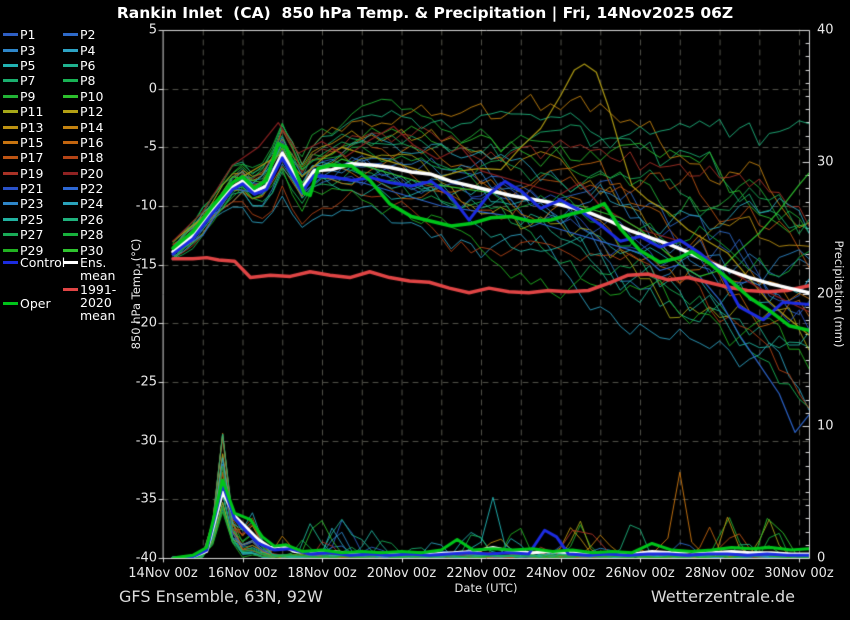 The image size is (850, 620). What do you see at coordinates (28, 50) in the screenshot?
I see `legend-member-label: P3` at bounding box center [28, 50].